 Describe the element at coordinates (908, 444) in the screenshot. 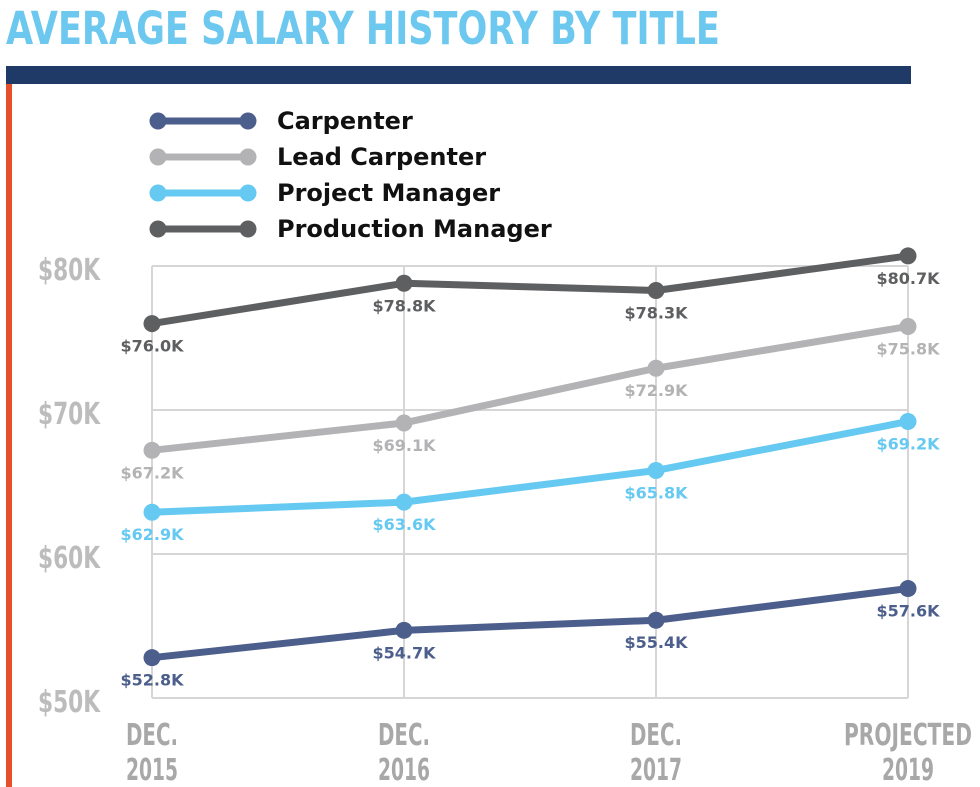

I see `data-label: $69.2K` at that location.